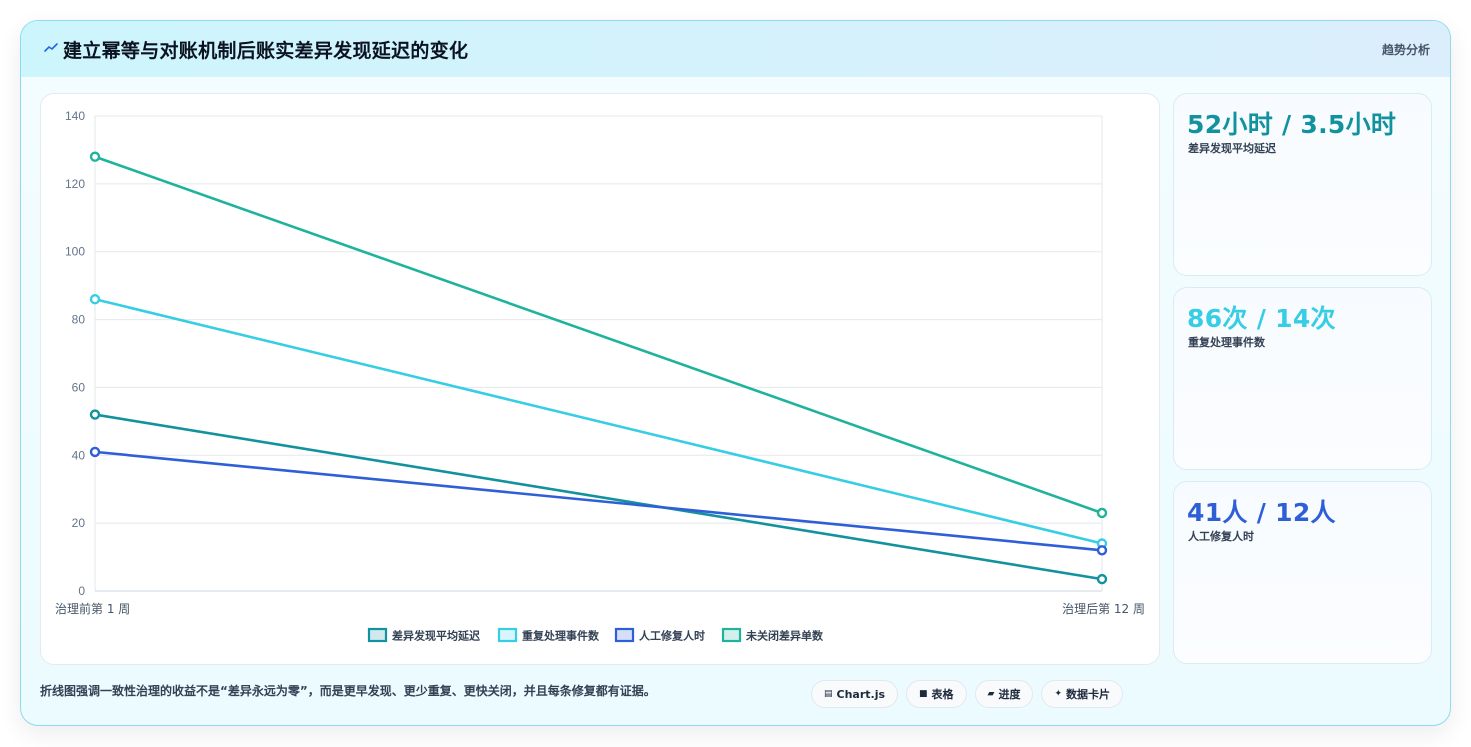 The image size is (1471, 747). I want to click on x-tick-label: 治理前第 1 周, so click(92, 608).